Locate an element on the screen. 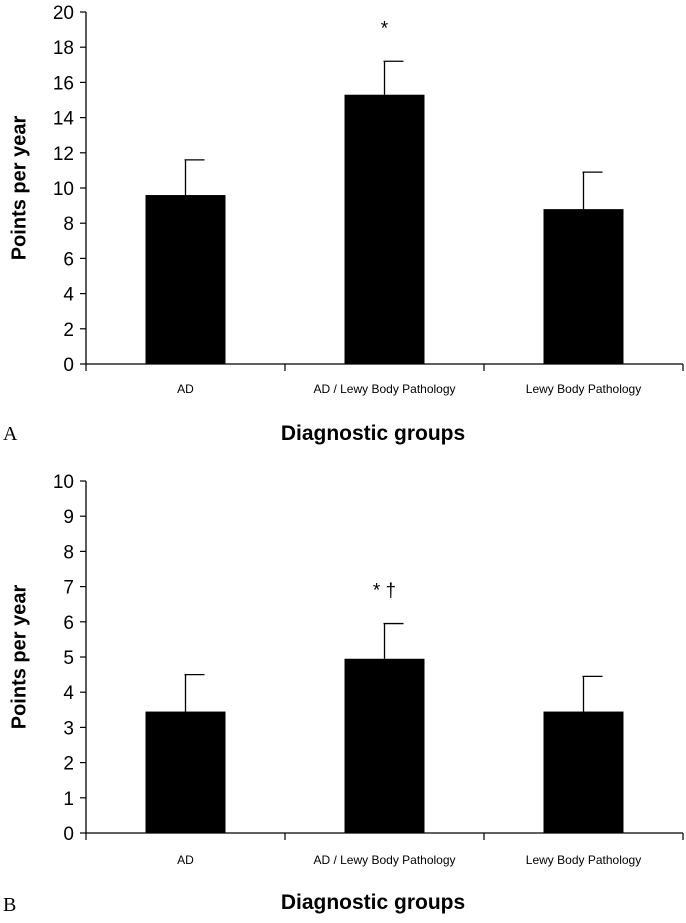 Image resolution: width=686 pixels, height=923 pixels. y-tick-label: 9 is located at coordinates (68, 517).